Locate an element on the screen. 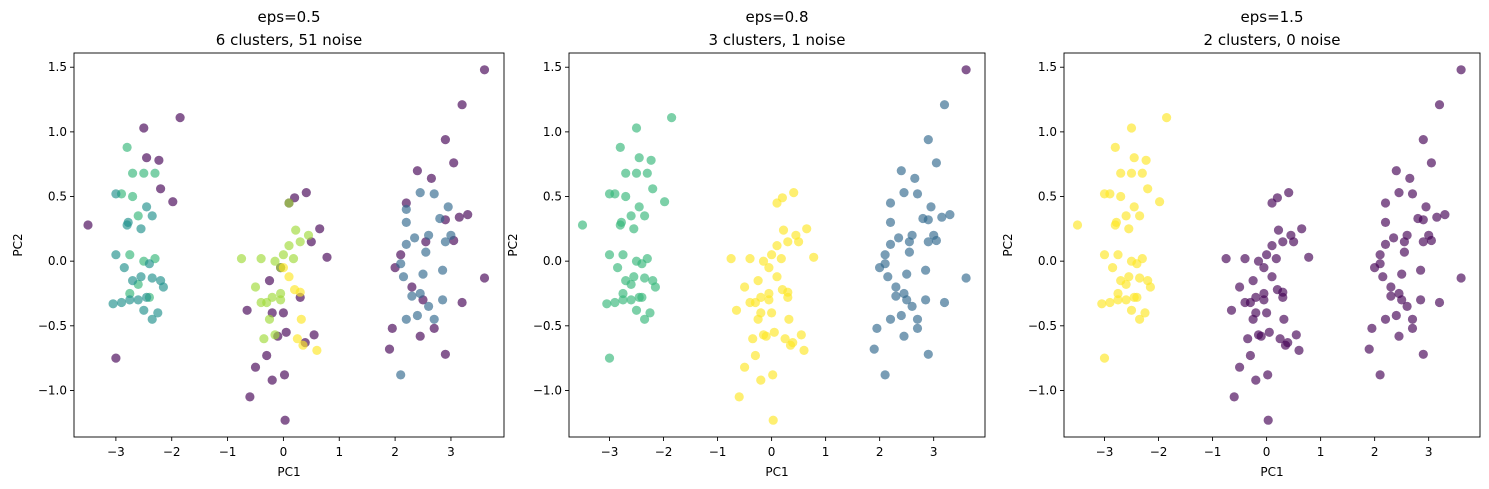  subplot-title-line1: eps=0.8 is located at coordinates (777, 17).